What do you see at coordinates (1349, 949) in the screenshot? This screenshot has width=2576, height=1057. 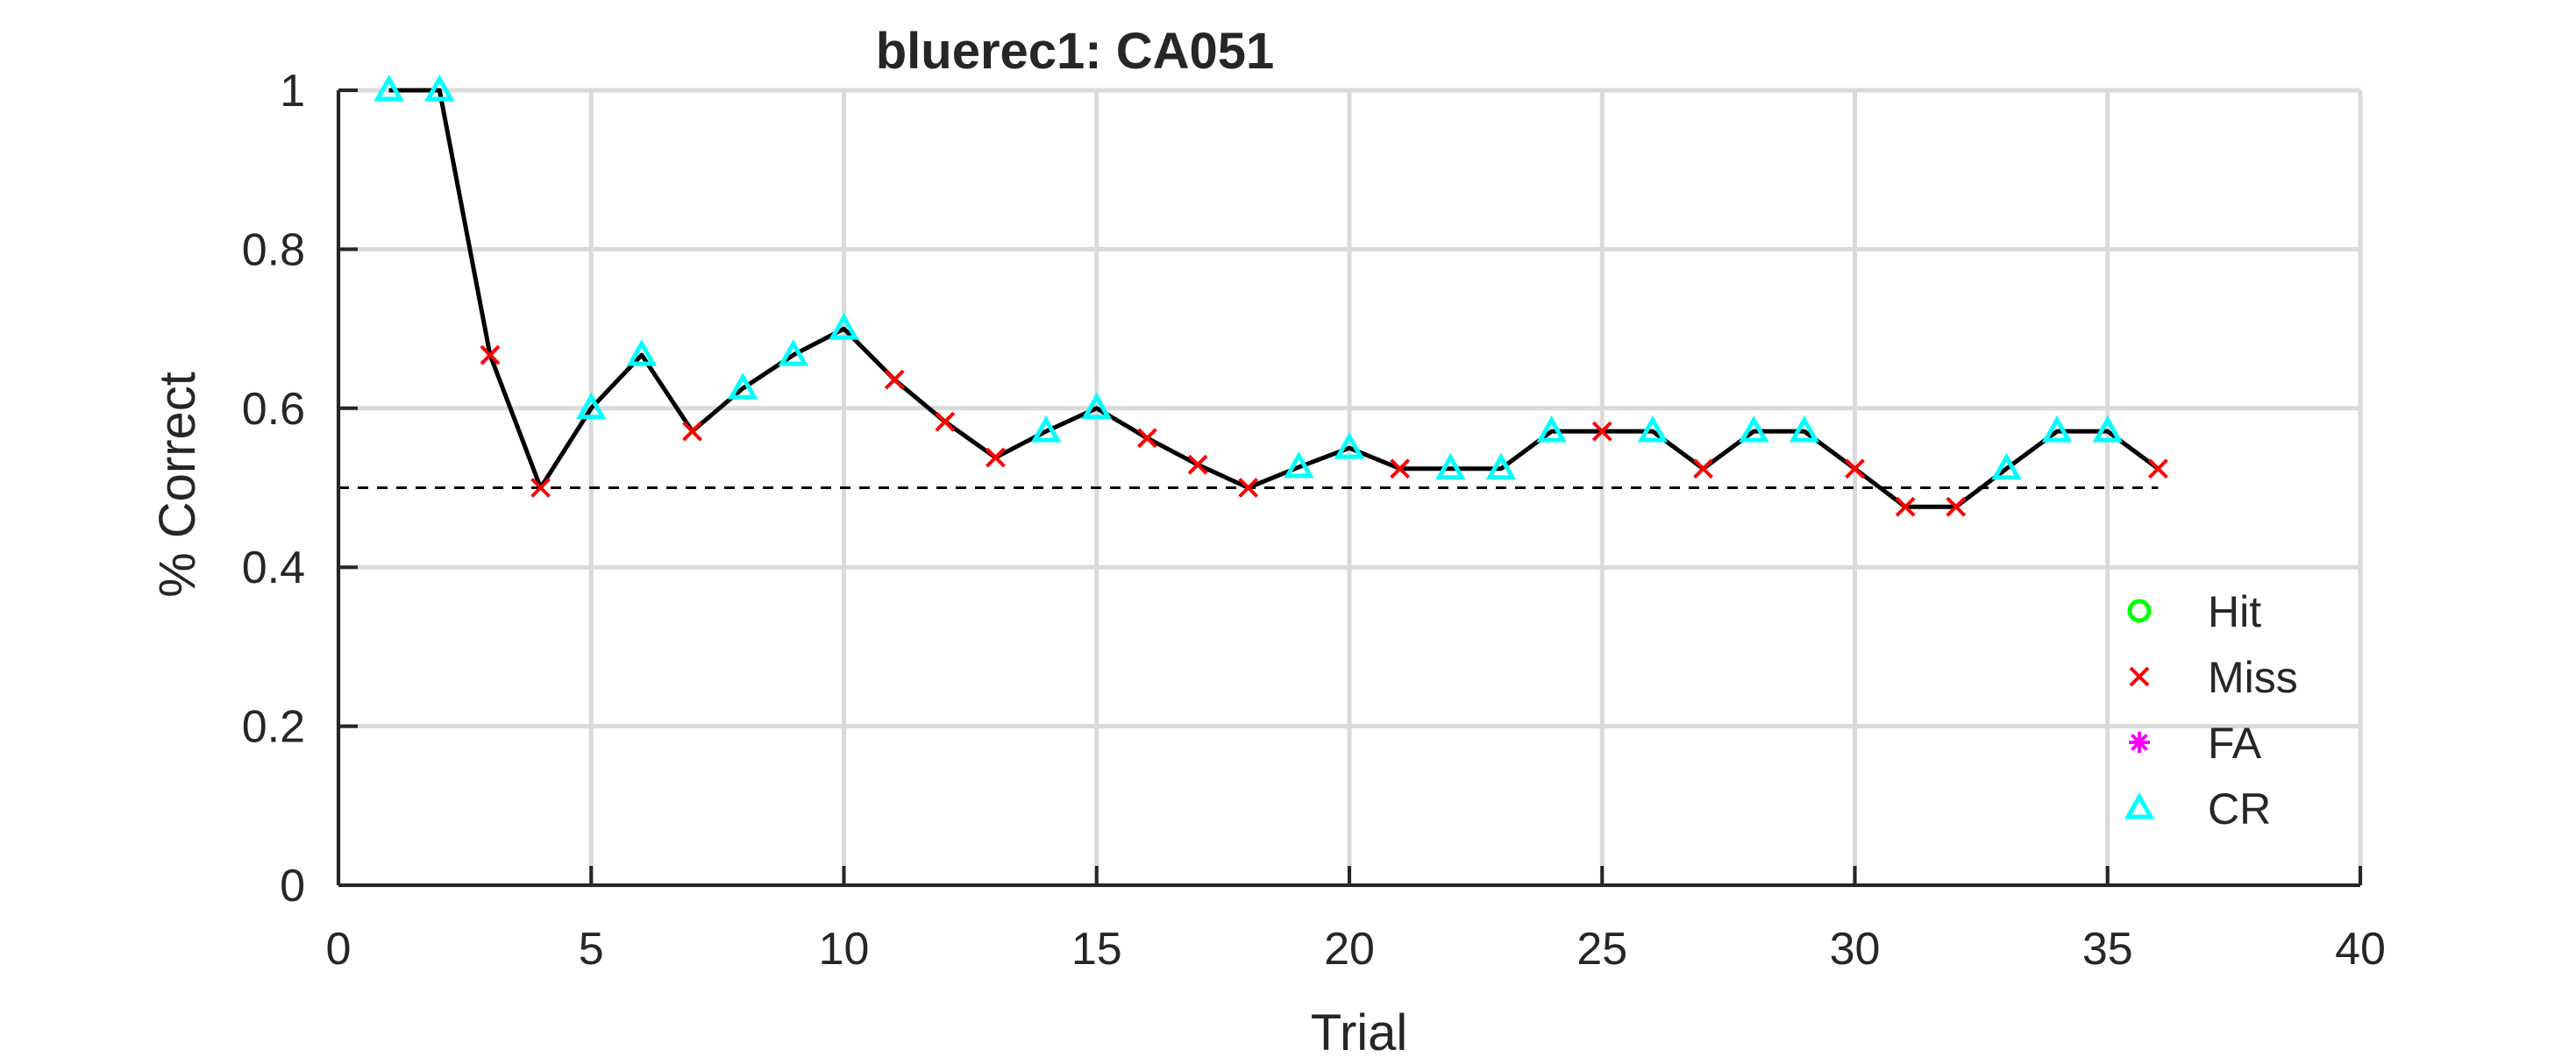 I see `x-tick-label: 20` at bounding box center [1349, 949].